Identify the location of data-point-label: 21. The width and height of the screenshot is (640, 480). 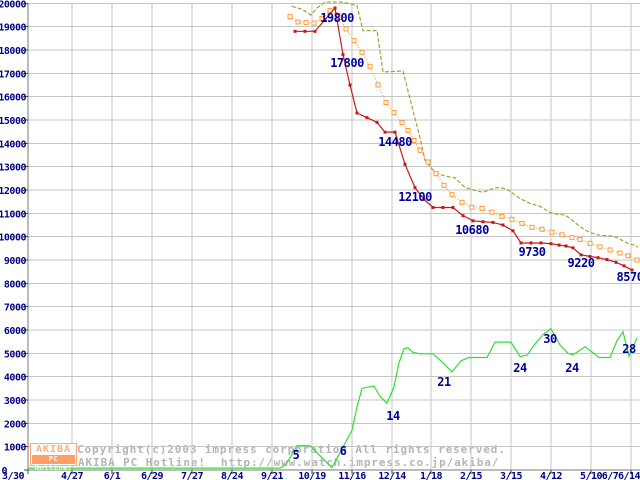
(444, 382).